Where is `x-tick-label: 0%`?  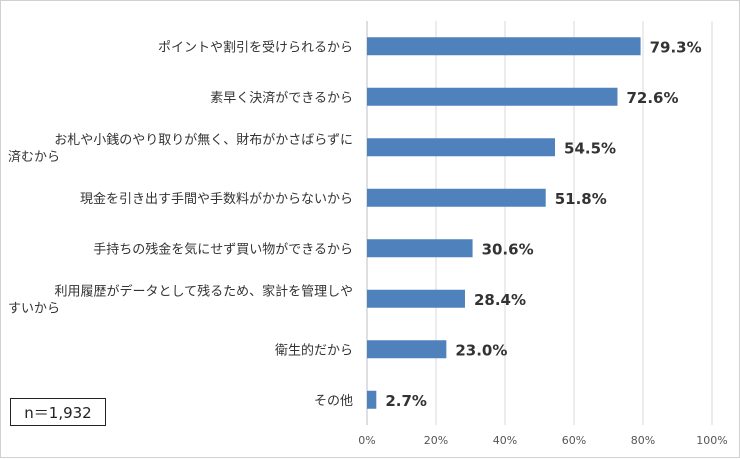
x-tick-label: 0% is located at coordinates (366, 440).